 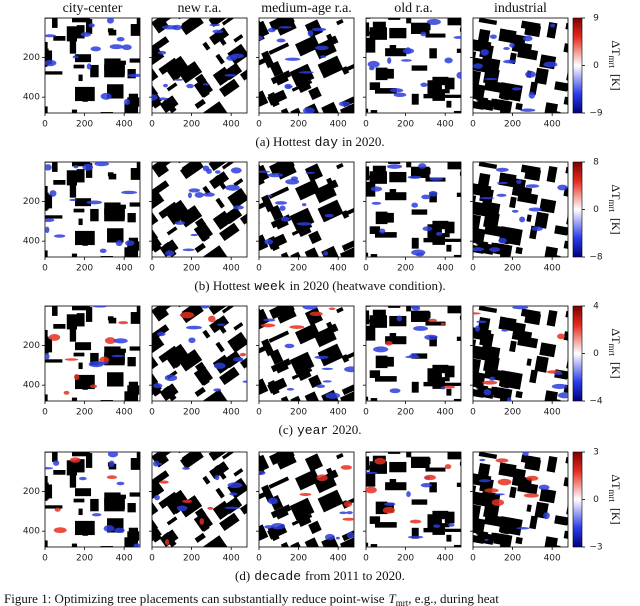 What do you see at coordinates (596, 402) in the screenshot?
I see `colorbar-tick-label: −4` at bounding box center [596, 402].